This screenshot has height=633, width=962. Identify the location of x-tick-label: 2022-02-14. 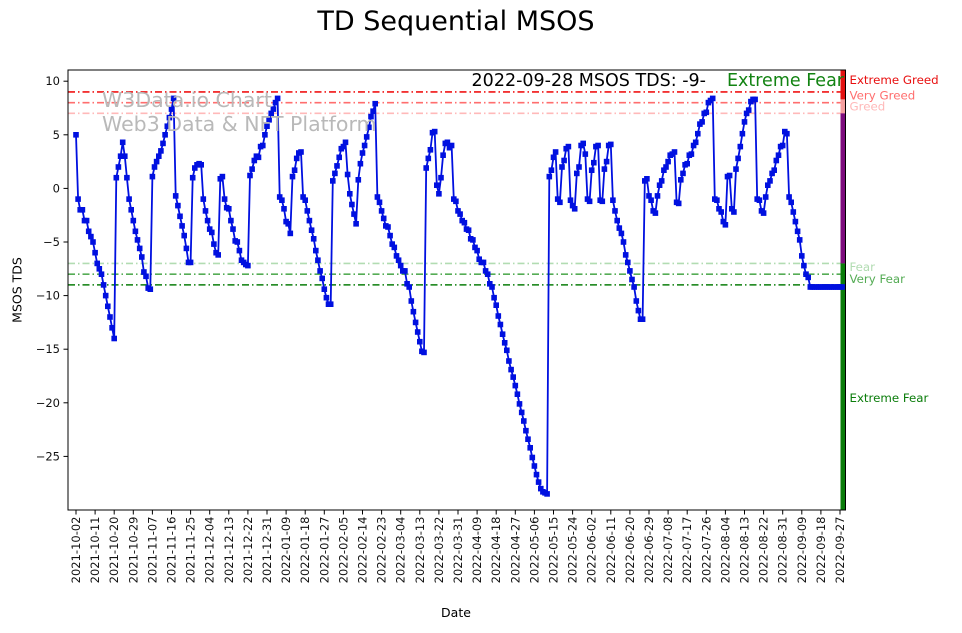
(363, 550).